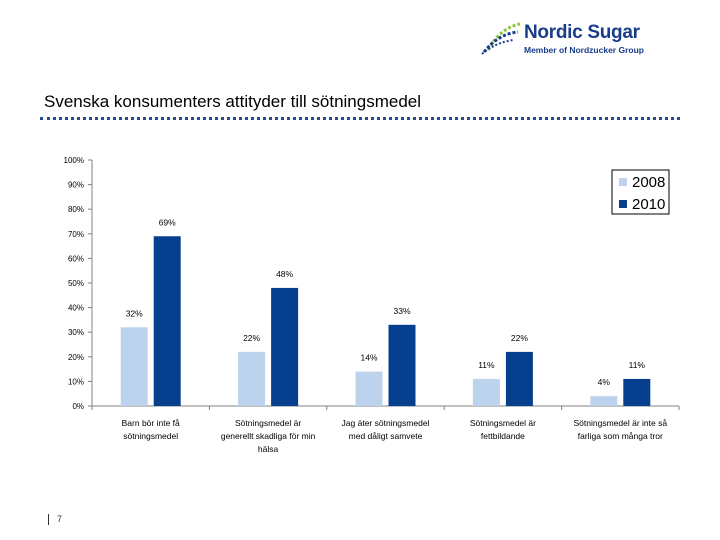 Image resolution: width=720 pixels, height=540 pixels. I want to click on data-label-2010: 48%, so click(284, 274).